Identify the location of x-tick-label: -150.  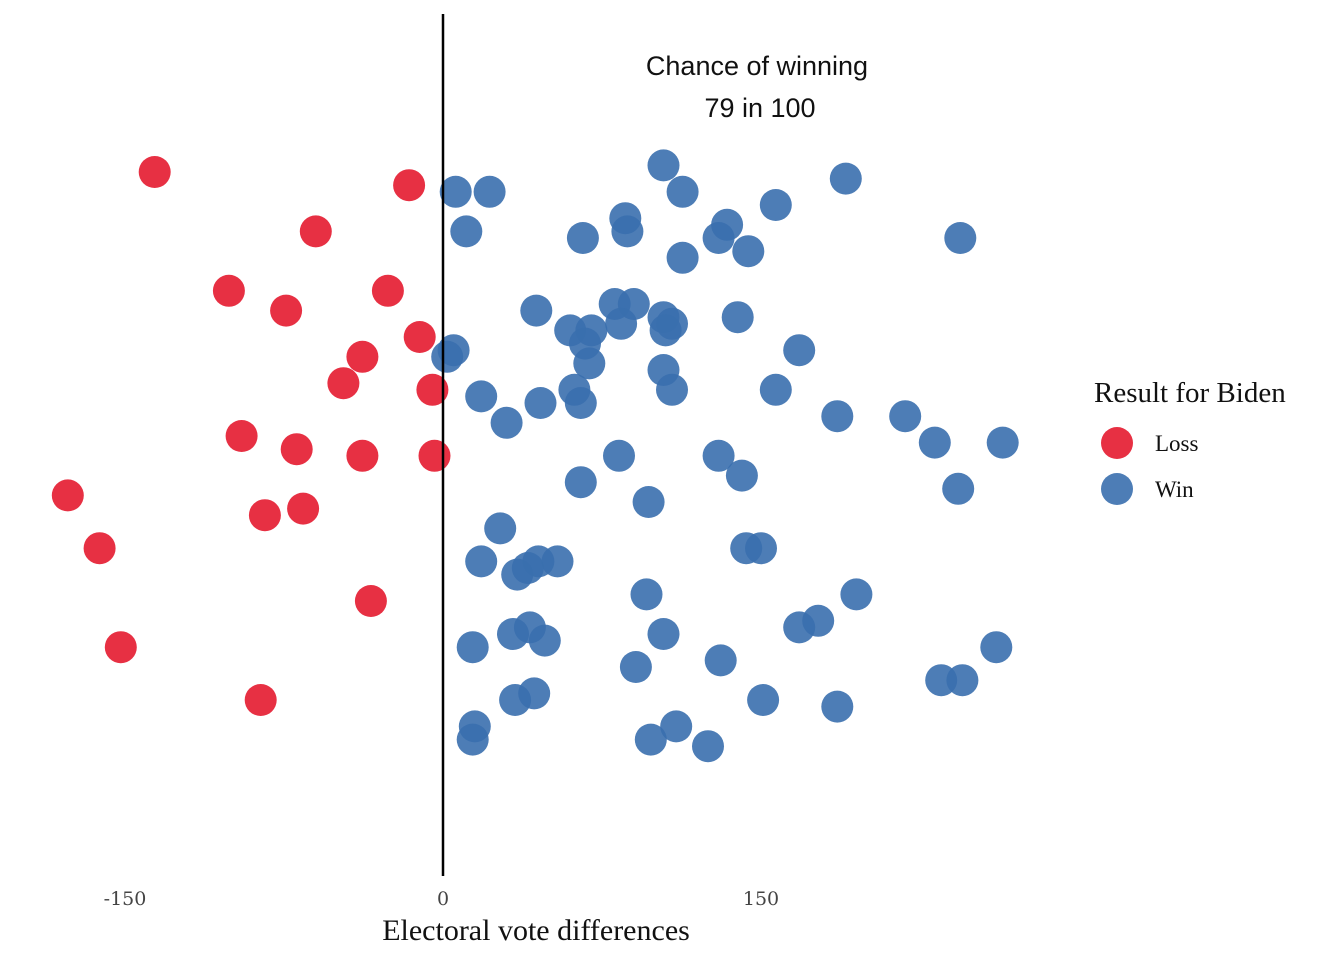
(125, 899).